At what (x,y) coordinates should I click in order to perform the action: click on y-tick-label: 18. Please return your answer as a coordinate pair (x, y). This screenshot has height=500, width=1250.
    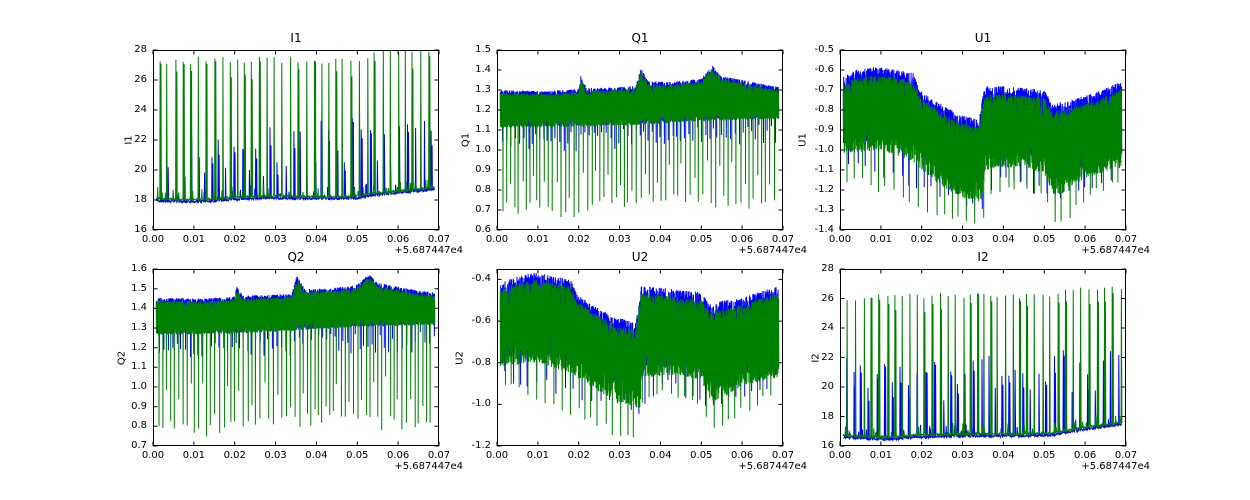
    Looking at the image, I should click on (140, 199).